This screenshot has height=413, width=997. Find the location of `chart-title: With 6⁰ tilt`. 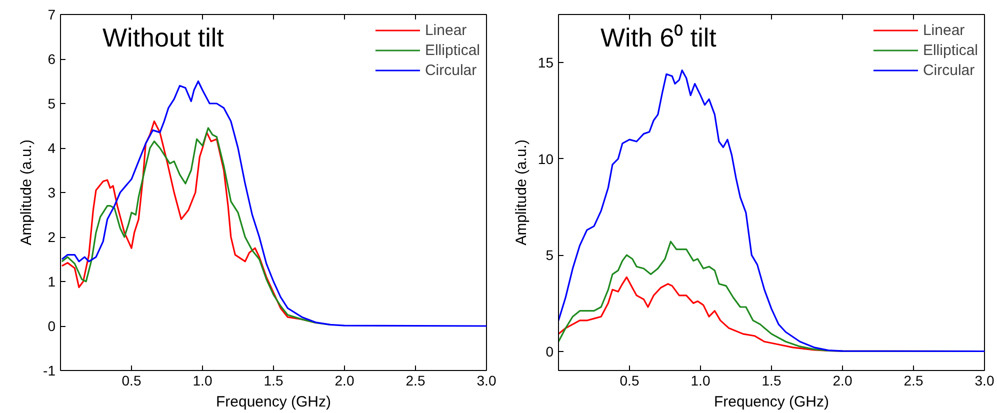

chart-title: With 6⁰ tilt is located at coordinates (659, 37).